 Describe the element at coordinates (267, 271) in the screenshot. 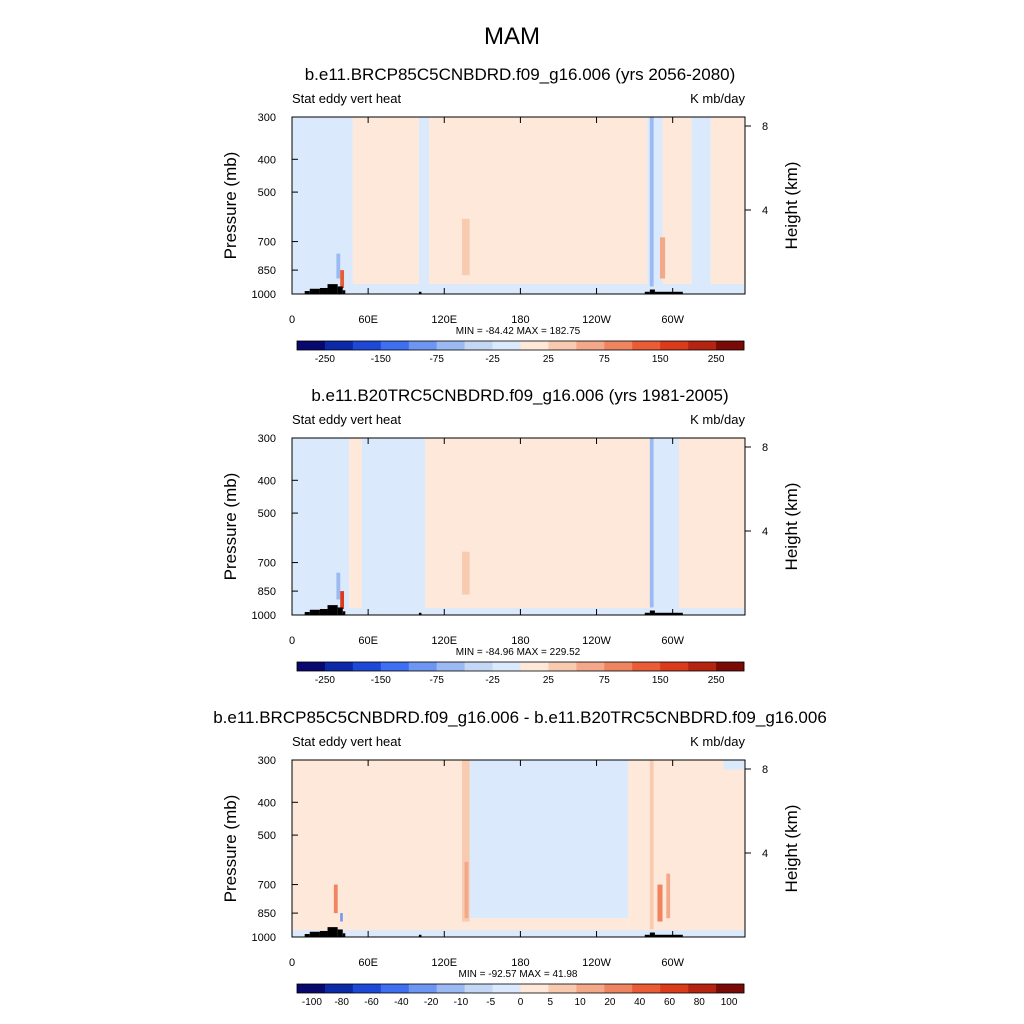

I see `y-tick-label: 850` at that location.